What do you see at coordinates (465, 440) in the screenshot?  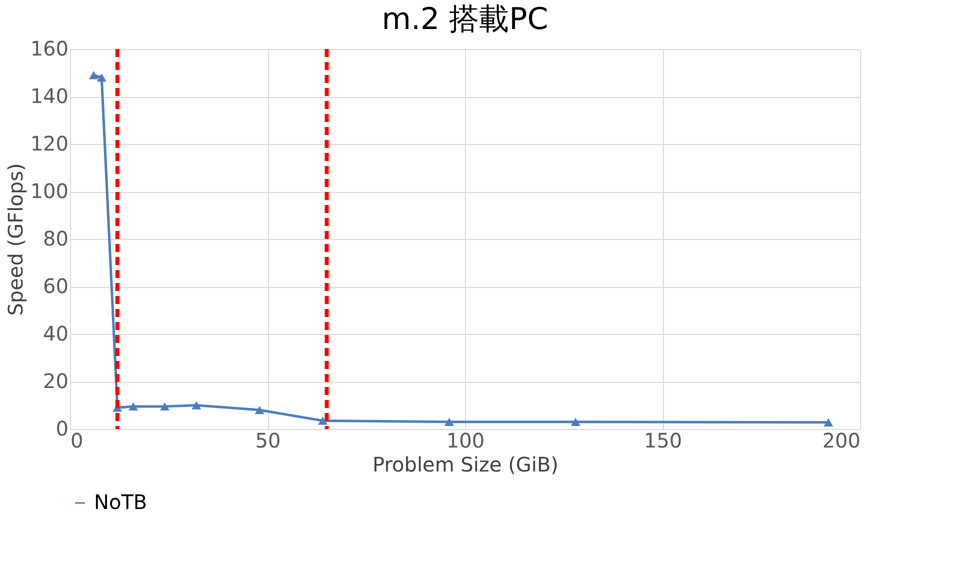 I see `x-tick-label: 100` at bounding box center [465, 440].